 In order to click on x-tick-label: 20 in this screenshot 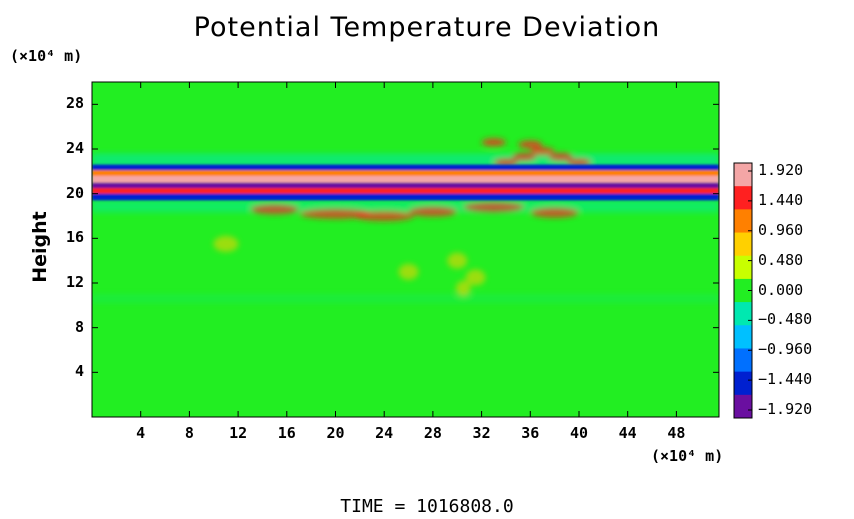, I will do `click(335, 433)`.